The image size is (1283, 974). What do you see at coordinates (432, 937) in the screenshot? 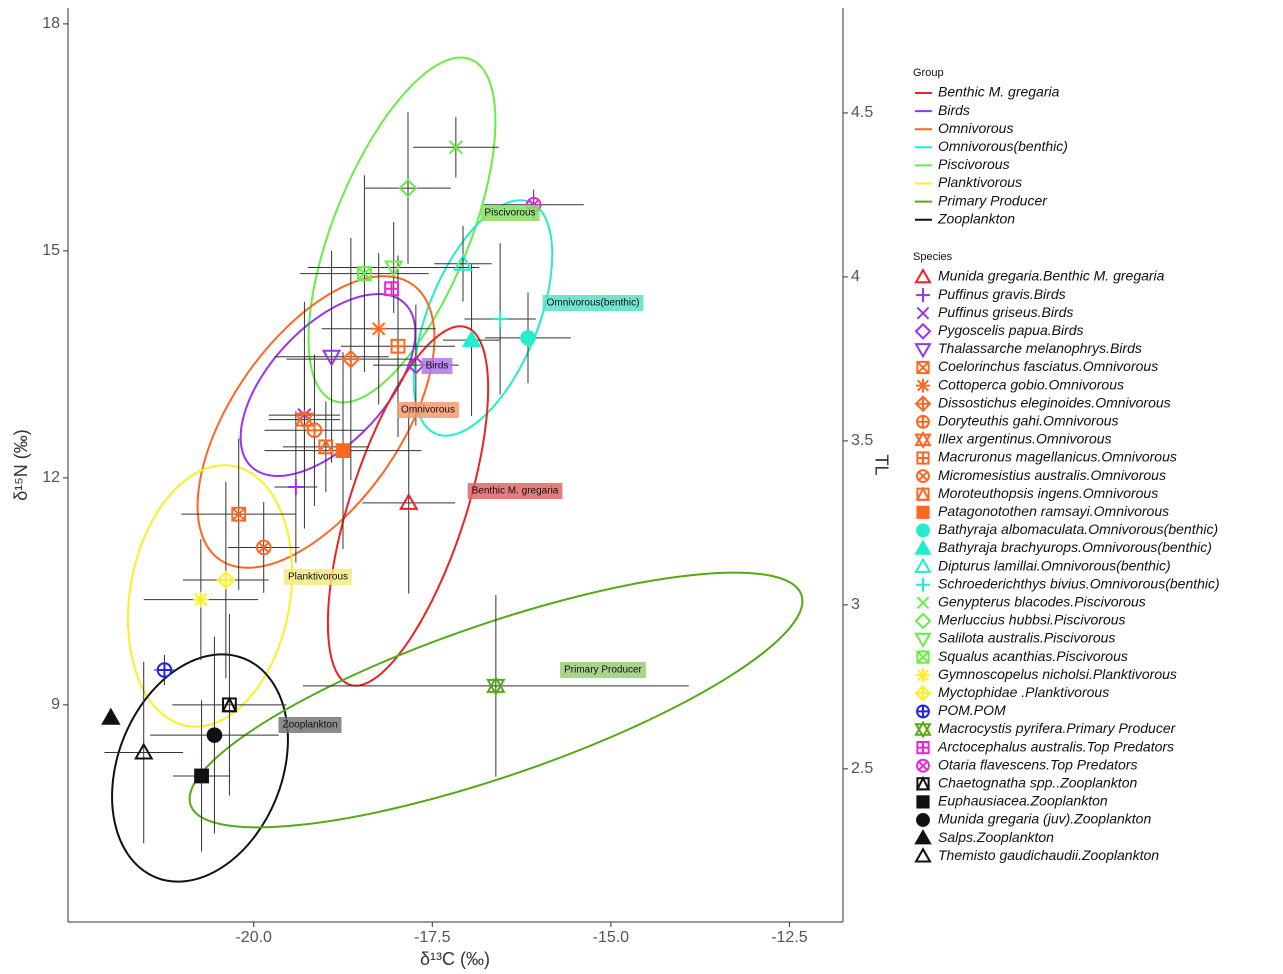
I see `x-tick-label: -17.5` at bounding box center [432, 937].